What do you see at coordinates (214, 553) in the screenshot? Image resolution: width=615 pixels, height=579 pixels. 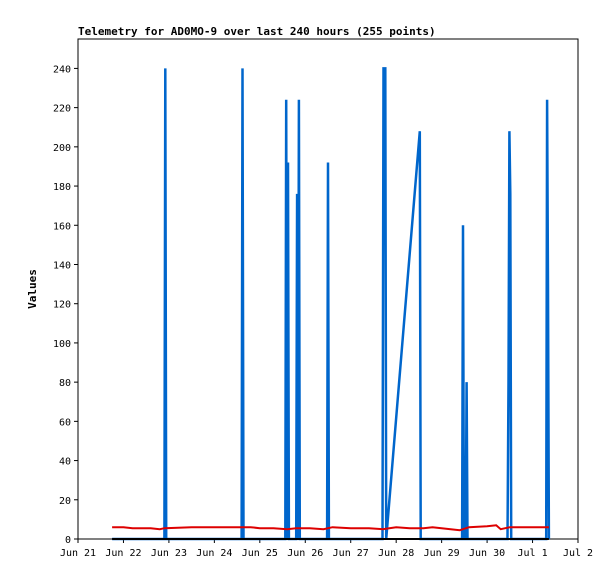 I see `x-tick-label: Jun 24` at bounding box center [214, 553].